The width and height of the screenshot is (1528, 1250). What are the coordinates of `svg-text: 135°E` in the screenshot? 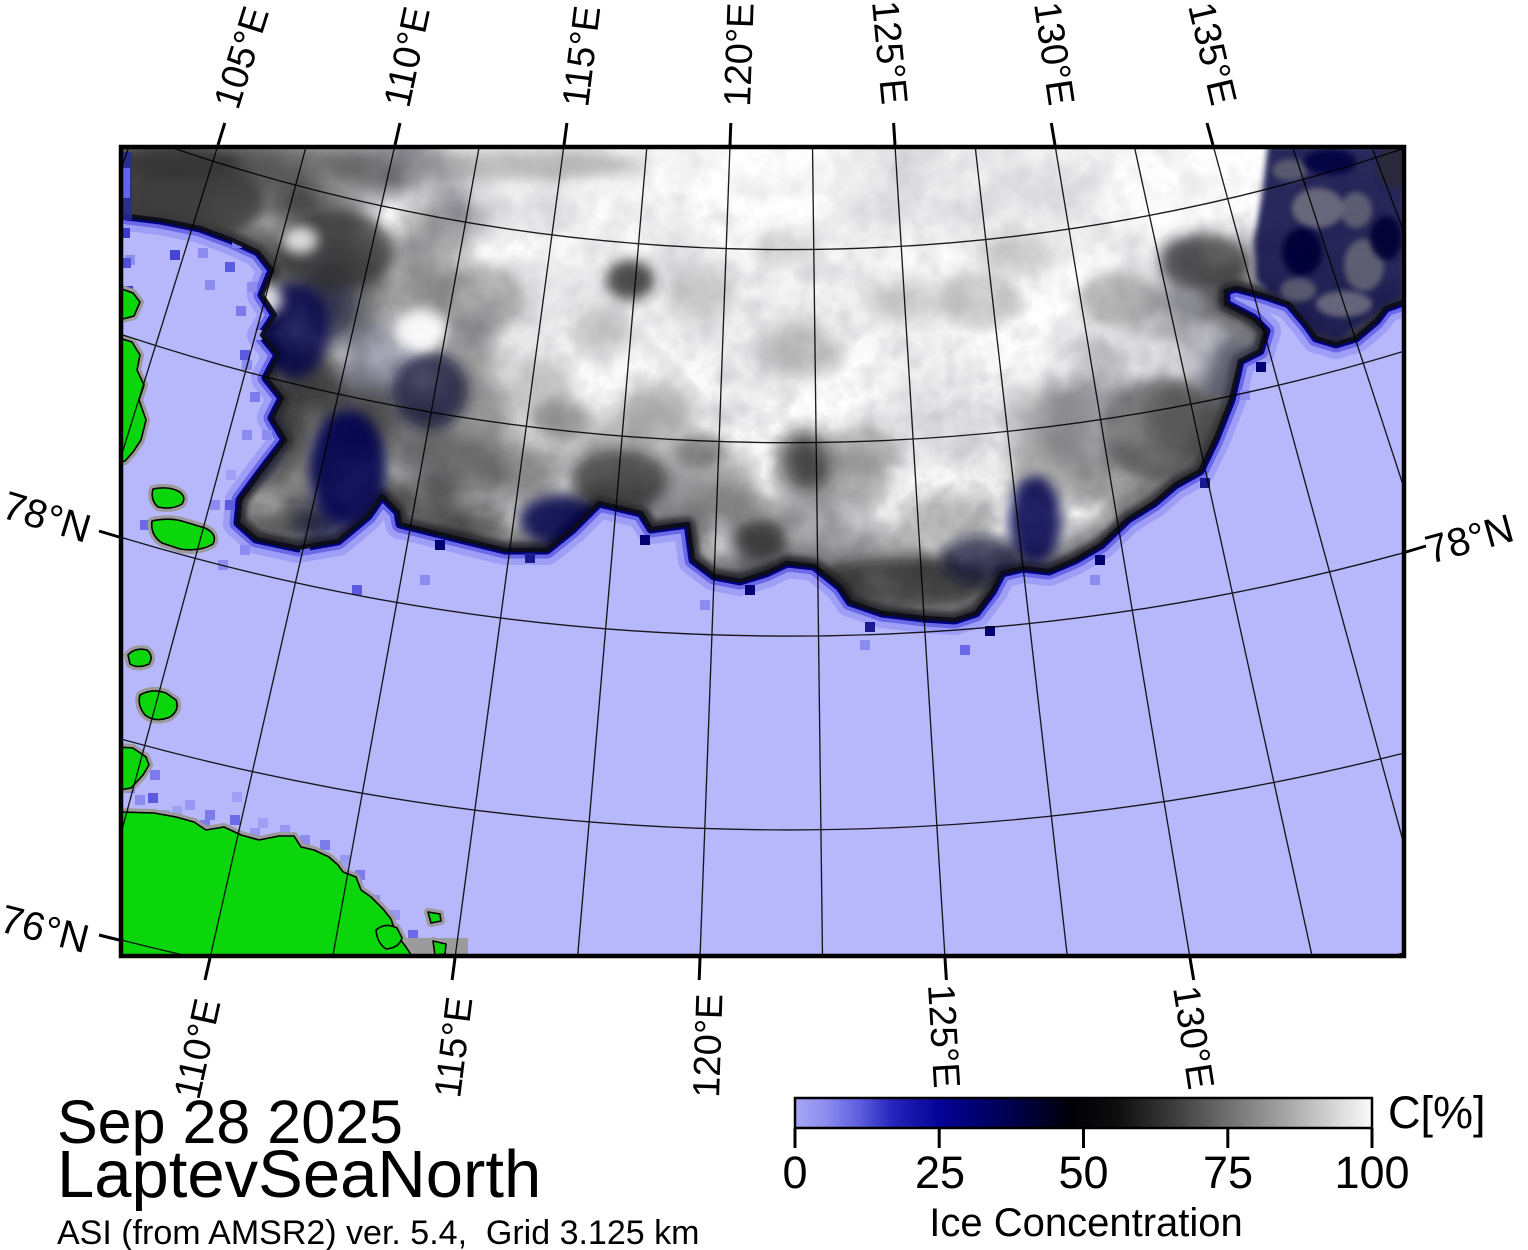 It's located at (1211, 54).